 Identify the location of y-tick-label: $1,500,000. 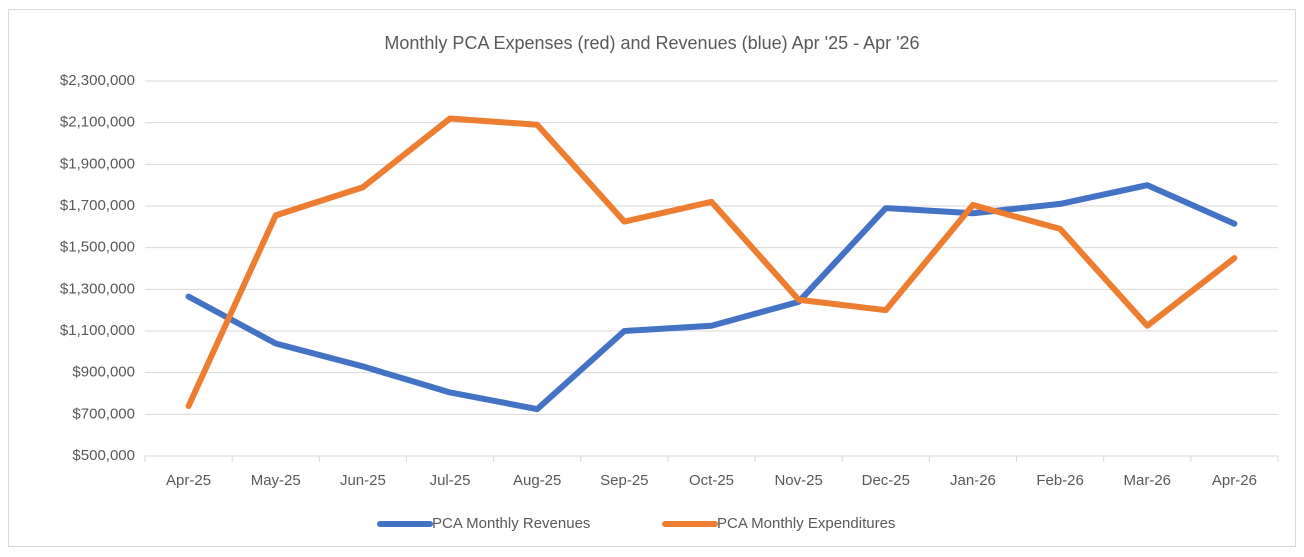
(97, 247).